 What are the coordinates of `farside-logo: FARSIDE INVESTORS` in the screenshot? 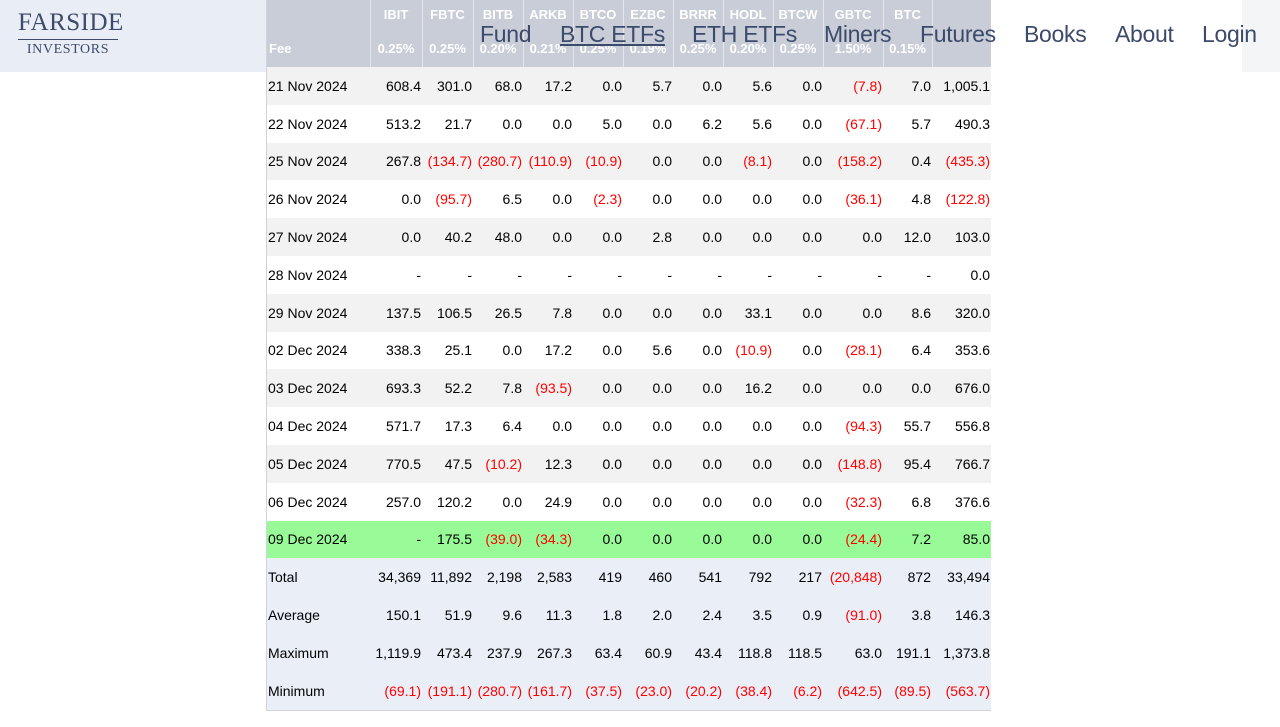 It's located at (71, 33).